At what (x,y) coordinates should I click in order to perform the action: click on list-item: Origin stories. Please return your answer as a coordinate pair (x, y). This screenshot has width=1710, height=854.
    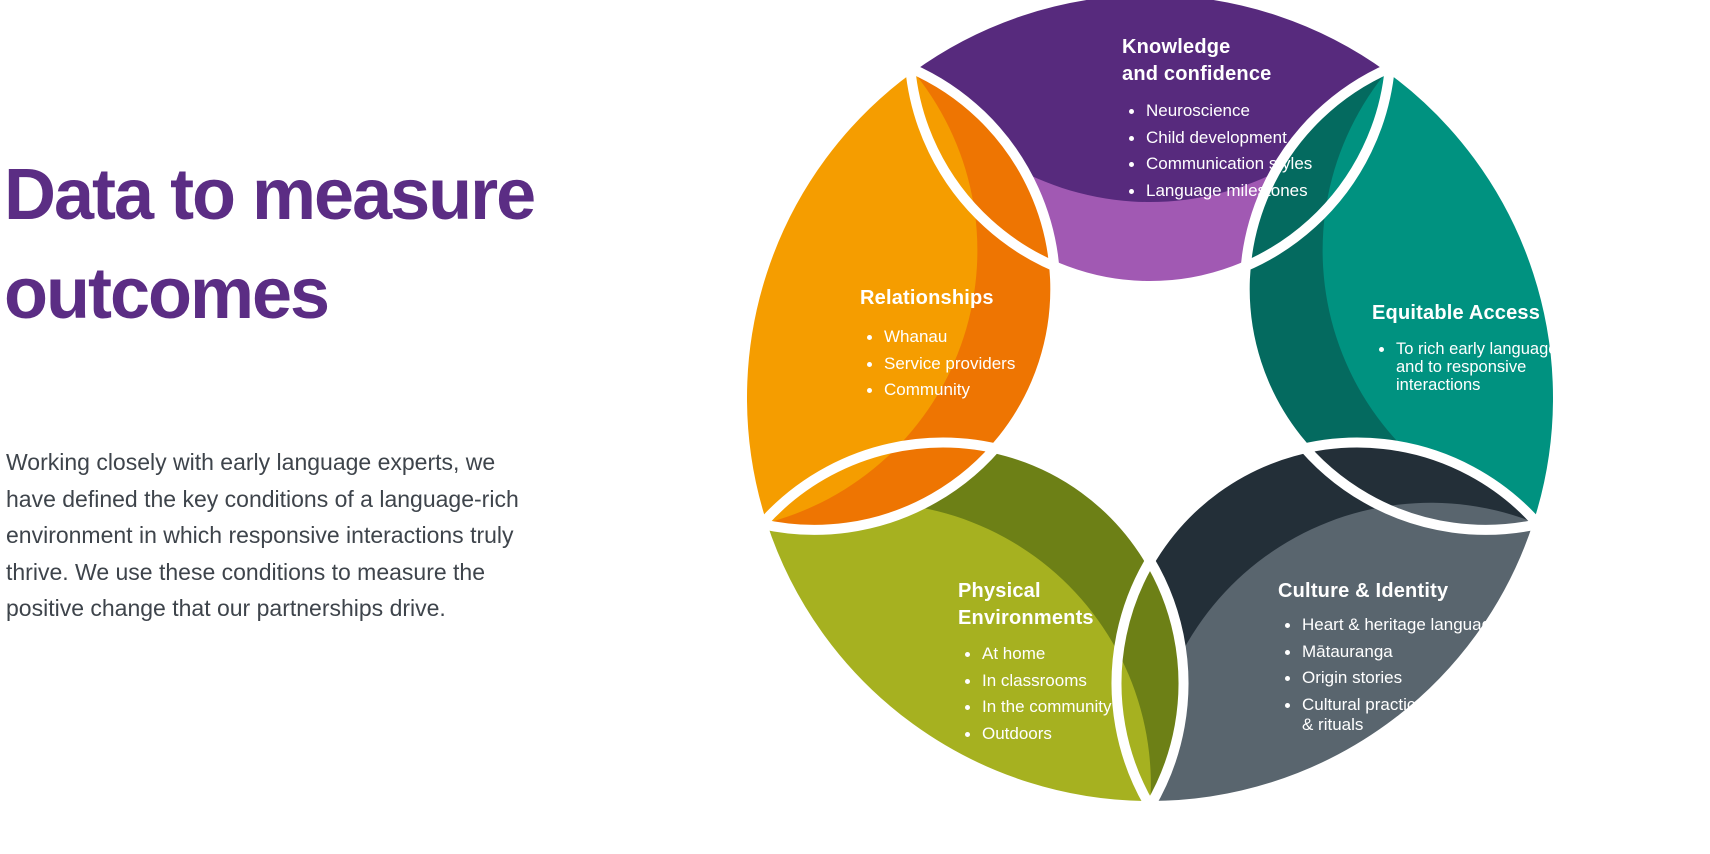
    Looking at the image, I should click on (1402, 678).